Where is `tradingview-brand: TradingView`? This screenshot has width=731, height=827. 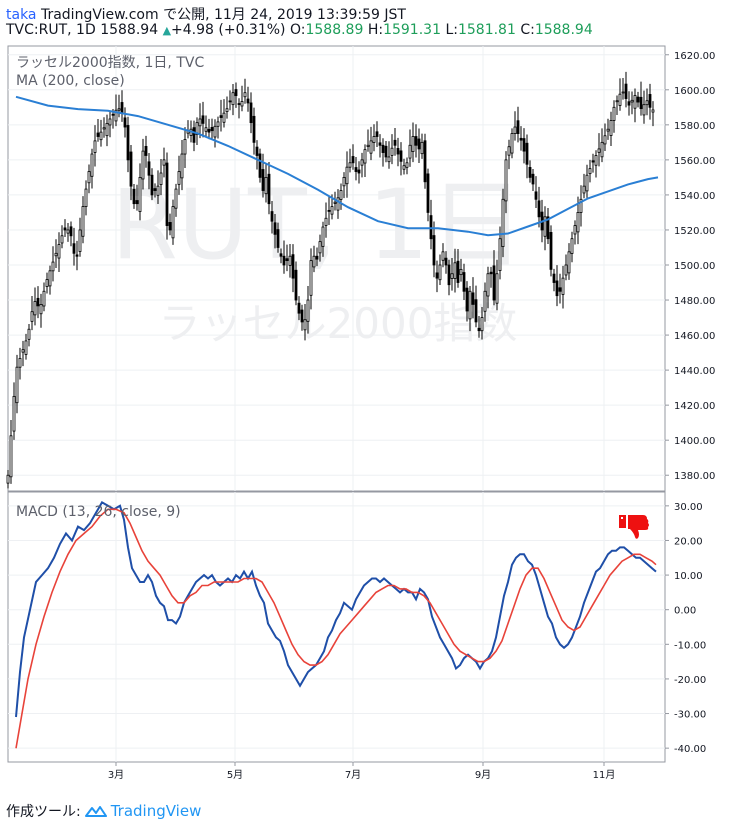
tradingview-brand: TradingView is located at coordinates (156, 811).